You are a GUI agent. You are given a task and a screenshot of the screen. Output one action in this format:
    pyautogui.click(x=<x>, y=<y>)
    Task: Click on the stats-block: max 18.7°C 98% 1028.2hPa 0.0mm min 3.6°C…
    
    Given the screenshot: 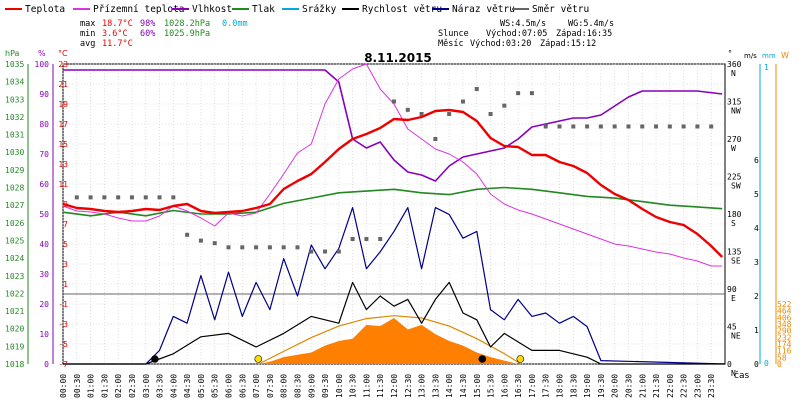 What is the action you would take?
    pyautogui.click(x=164, y=34)
    